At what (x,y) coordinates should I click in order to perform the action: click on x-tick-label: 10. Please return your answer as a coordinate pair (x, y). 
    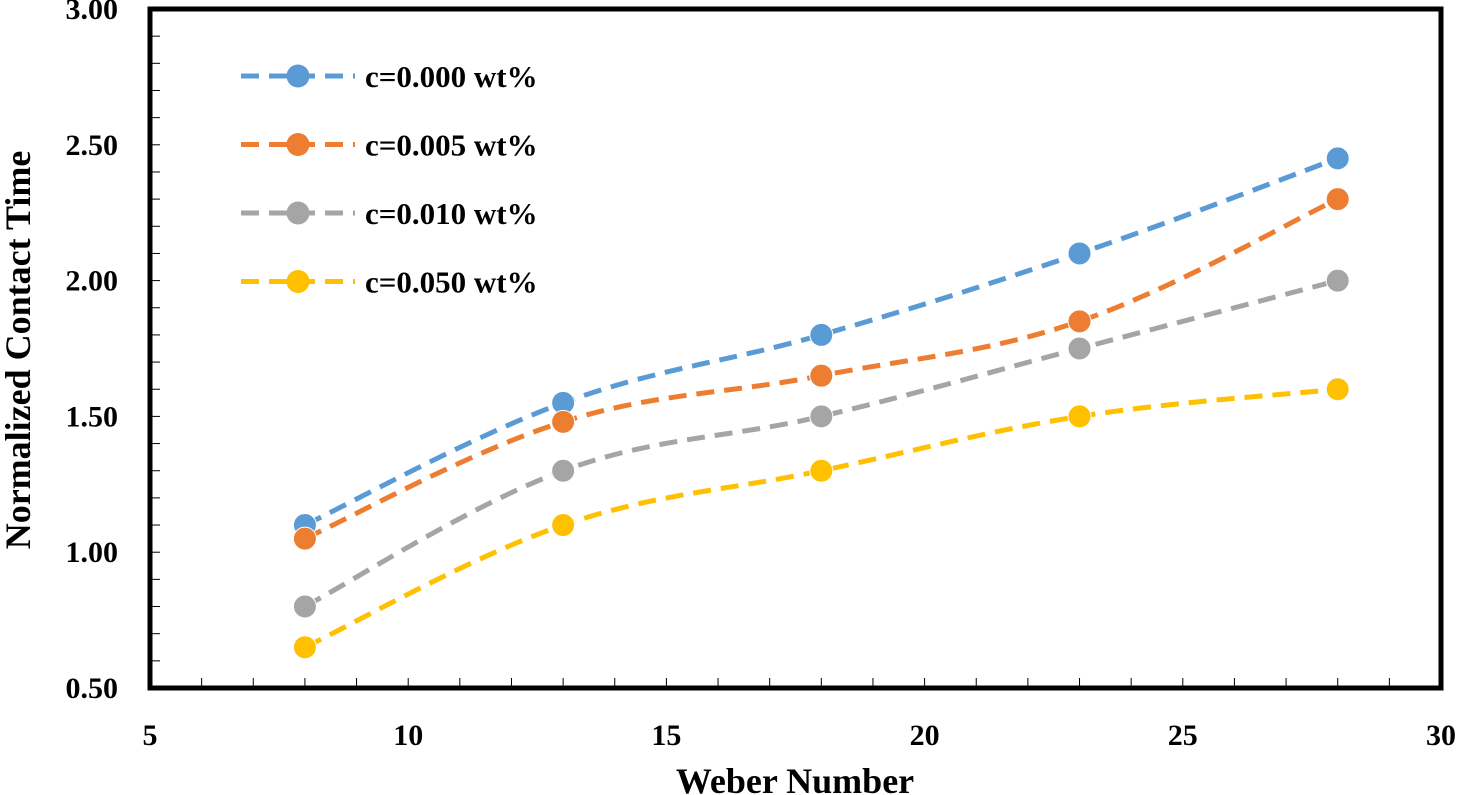
    Looking at the image, I should click on (408, 735).